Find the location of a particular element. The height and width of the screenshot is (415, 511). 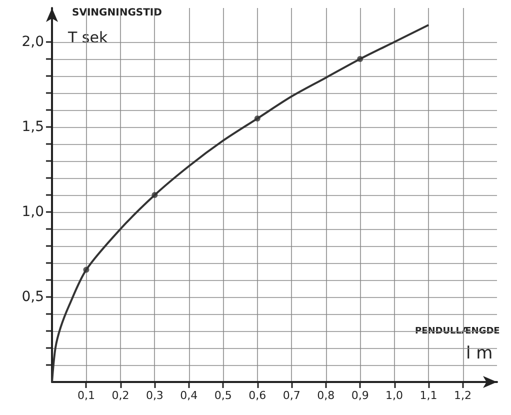

y-tick-label: 2,0 is located at coordinates (33, 42).